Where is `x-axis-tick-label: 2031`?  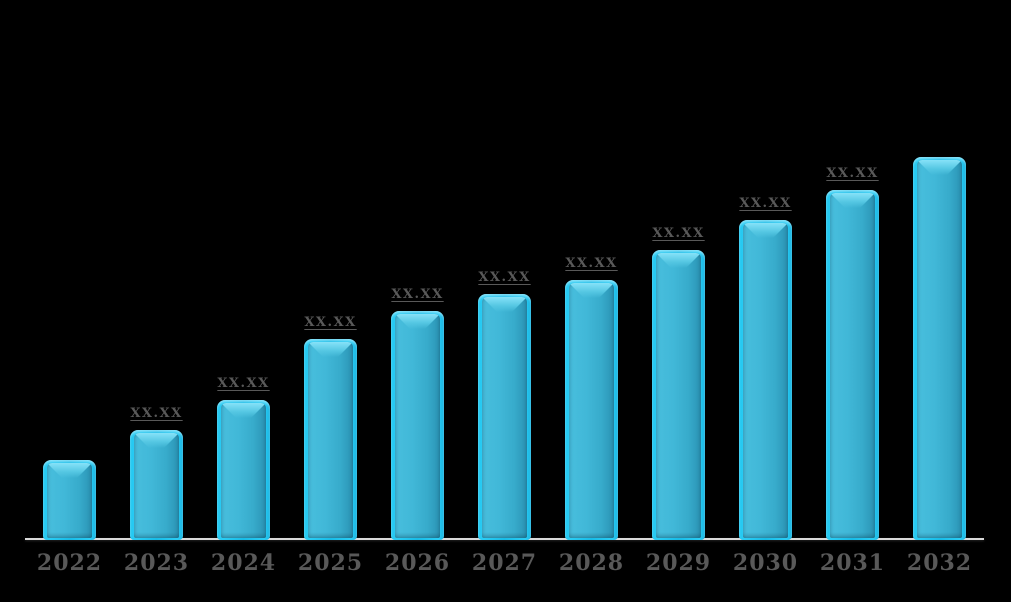
x-axis-tick-label: 2031 is located at coordinates (852, 563).